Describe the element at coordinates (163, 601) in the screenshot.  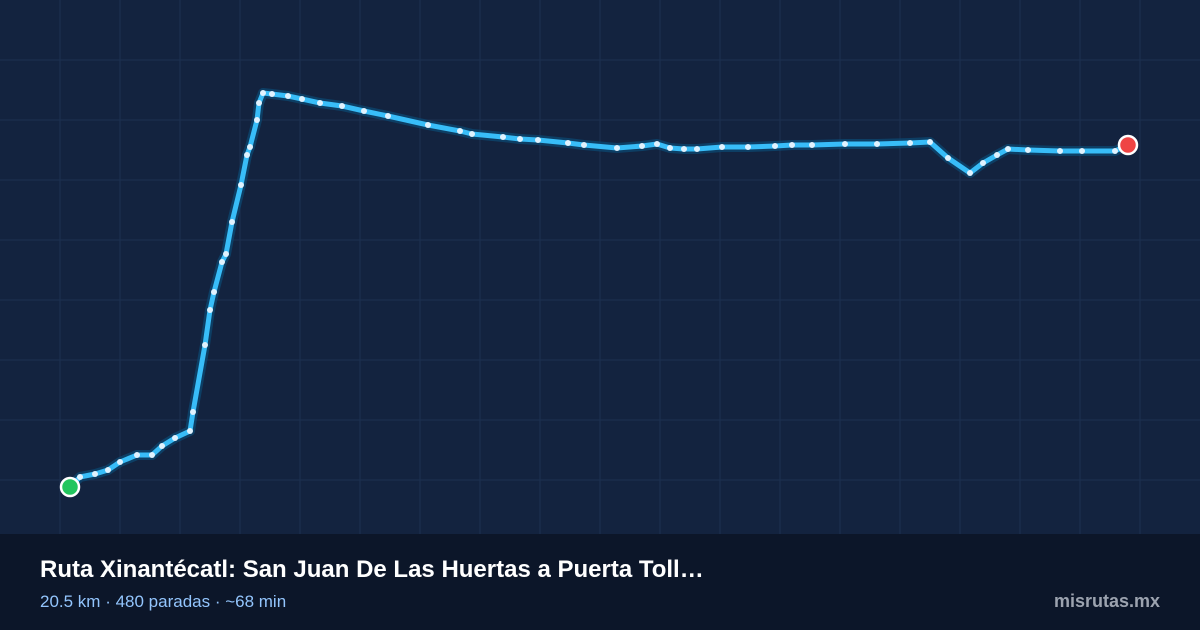
I see `route-stats: 20.5 km · 480 paradas · ~68 min` at that location.